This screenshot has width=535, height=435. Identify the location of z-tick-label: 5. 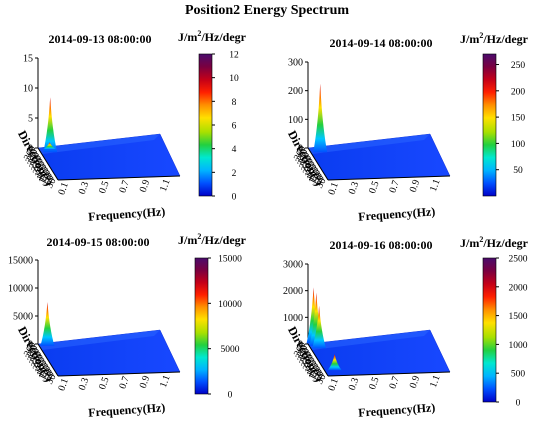
(30, 119).